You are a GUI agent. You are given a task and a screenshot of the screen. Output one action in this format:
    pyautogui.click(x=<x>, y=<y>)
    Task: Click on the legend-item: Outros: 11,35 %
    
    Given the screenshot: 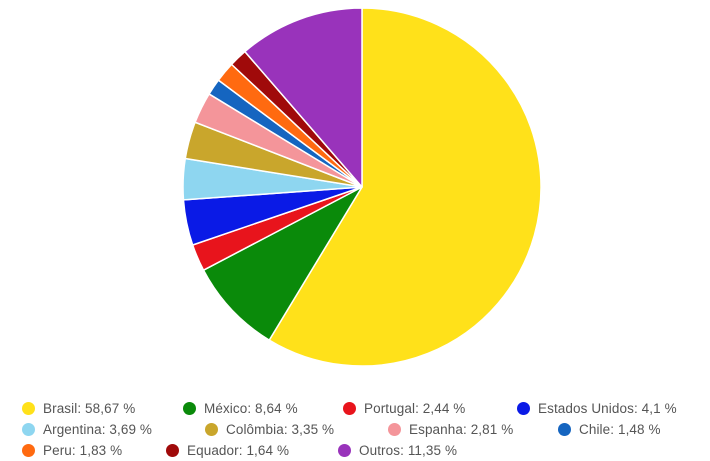 What is the action you would take?
    pyautogui.click(x=397, y=450)
    